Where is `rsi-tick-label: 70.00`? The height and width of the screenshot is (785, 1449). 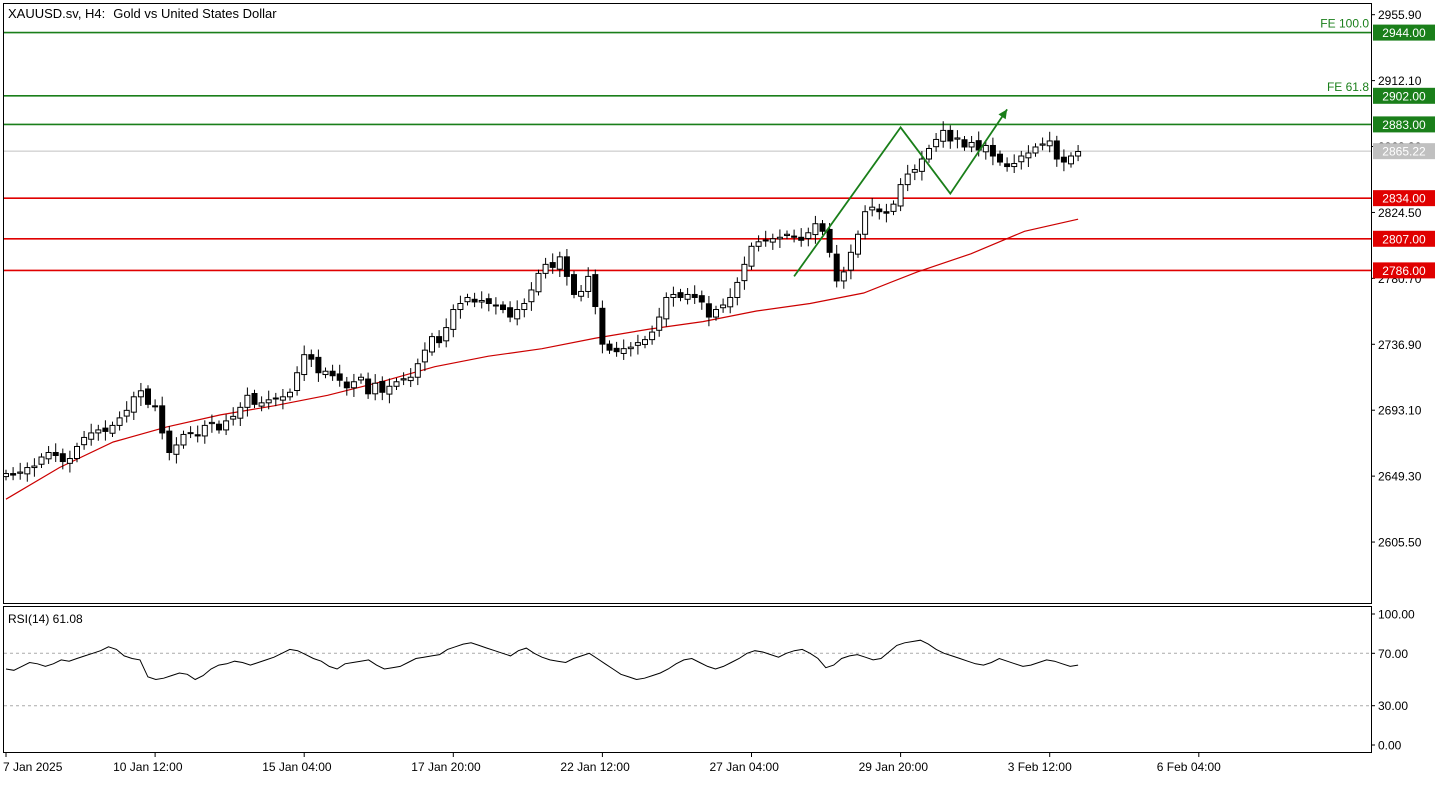 rsi-tick-label: 70.00 is located at coordinates (1393, 654).